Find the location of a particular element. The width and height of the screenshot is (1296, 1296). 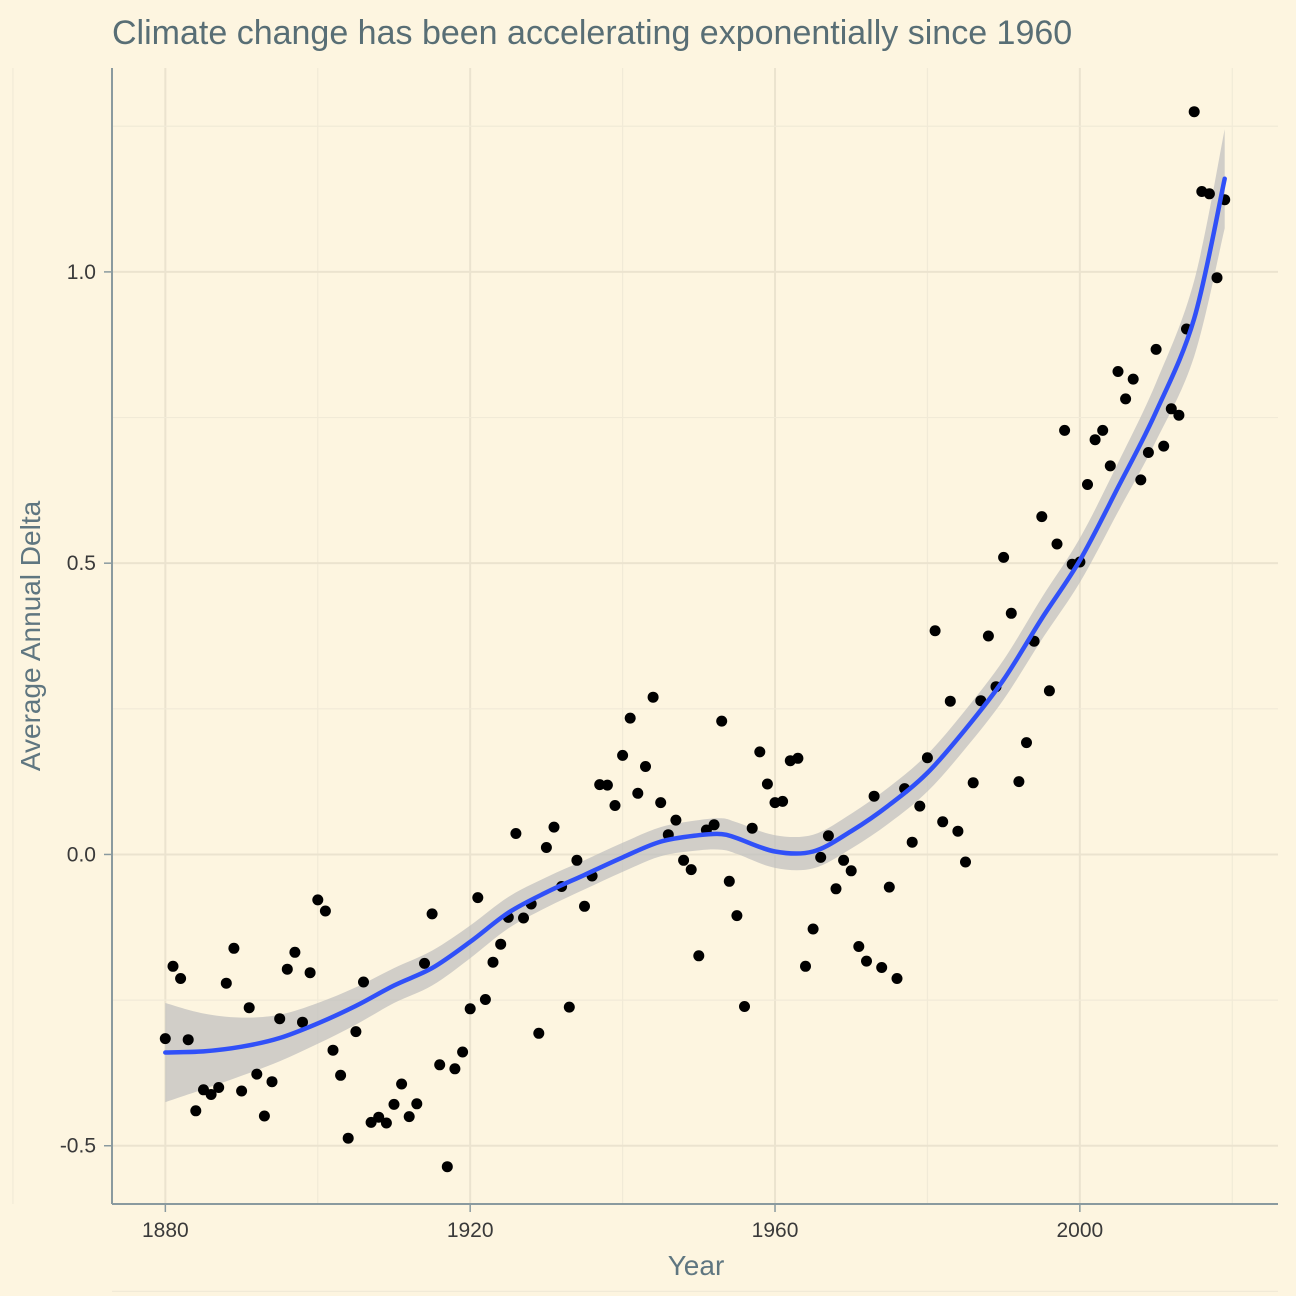

y-axis-title: Average Annual Delta is located at coordinates (30, 635).